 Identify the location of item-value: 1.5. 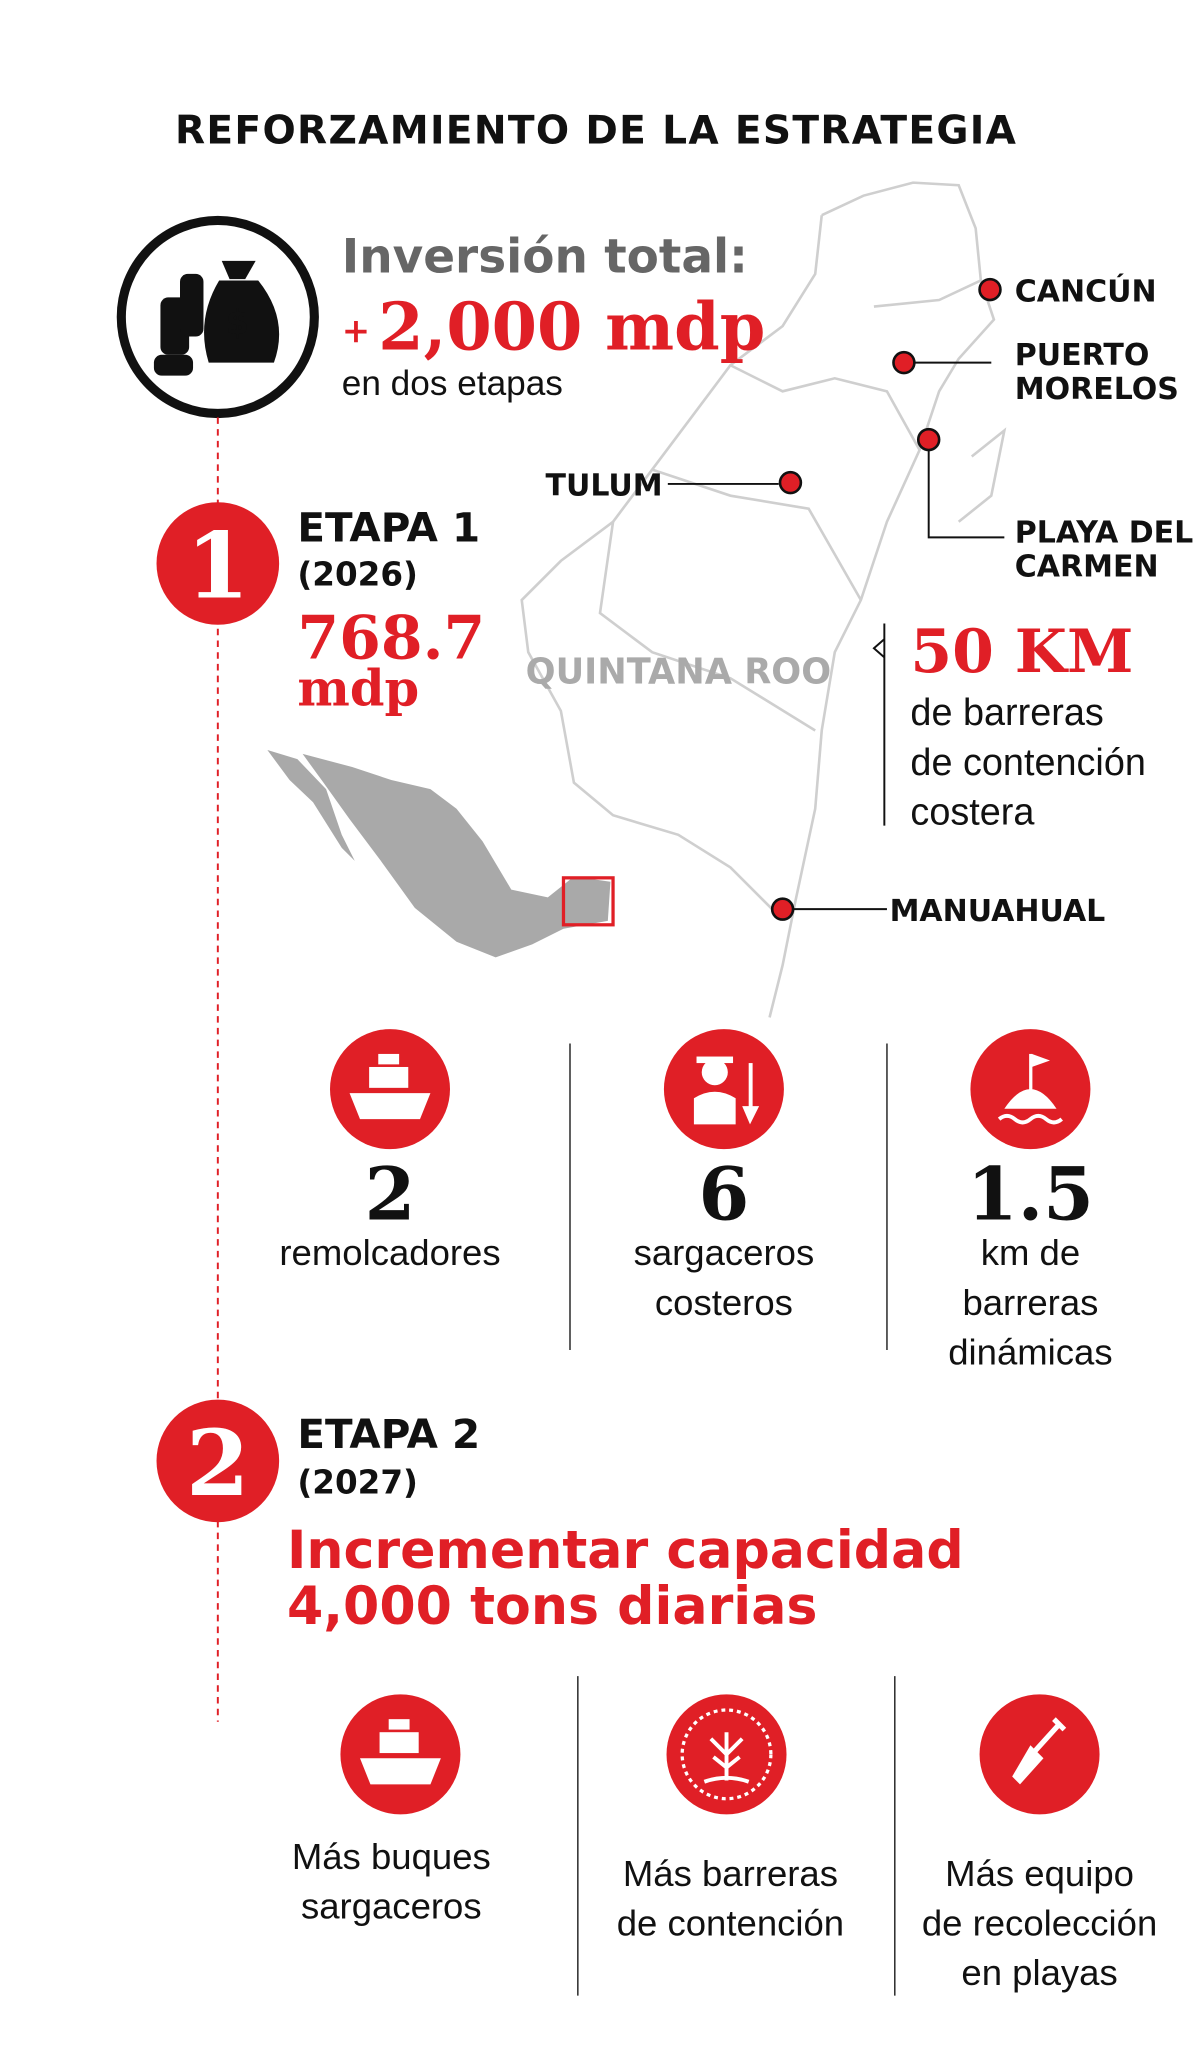
(1030, 1195).